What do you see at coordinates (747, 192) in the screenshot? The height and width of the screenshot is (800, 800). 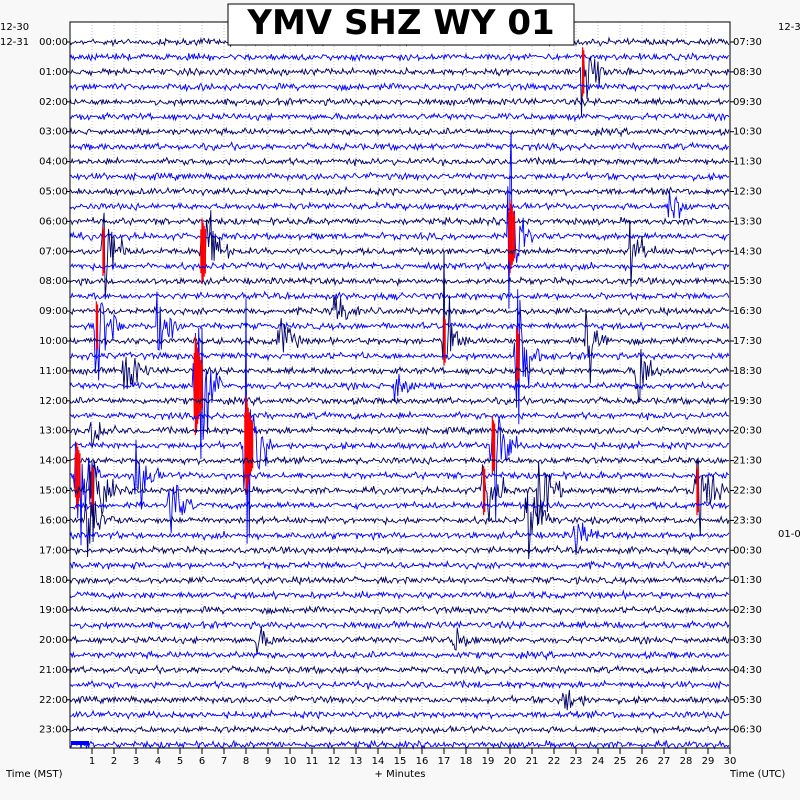 I see `right-hour-label: 12:30` at bounding box center [747, 192].